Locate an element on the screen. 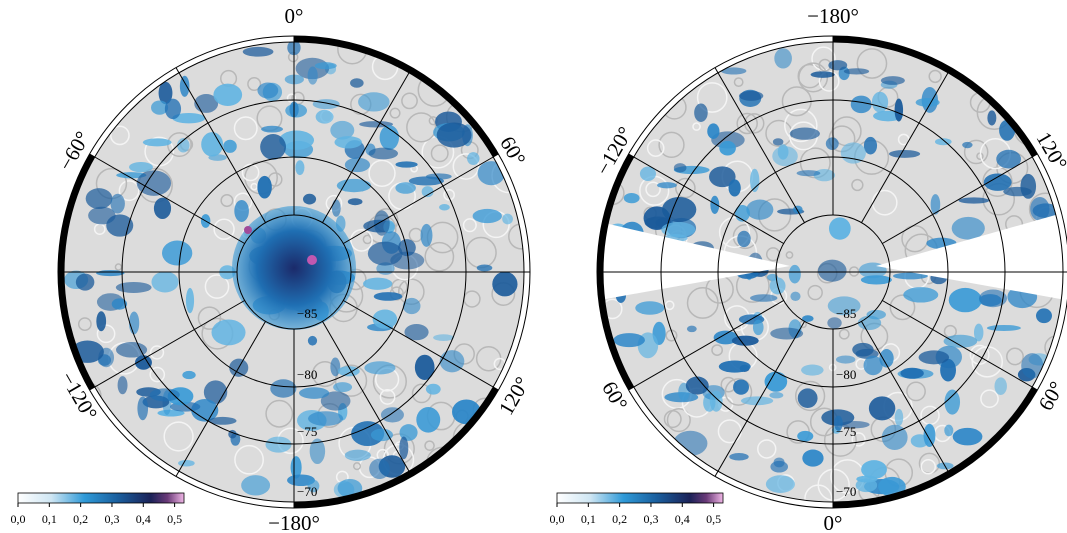 The height and width of the screenshot is (533, 1067). colorbar-tick-label: 0,5 is located at coordinates (713, 519).